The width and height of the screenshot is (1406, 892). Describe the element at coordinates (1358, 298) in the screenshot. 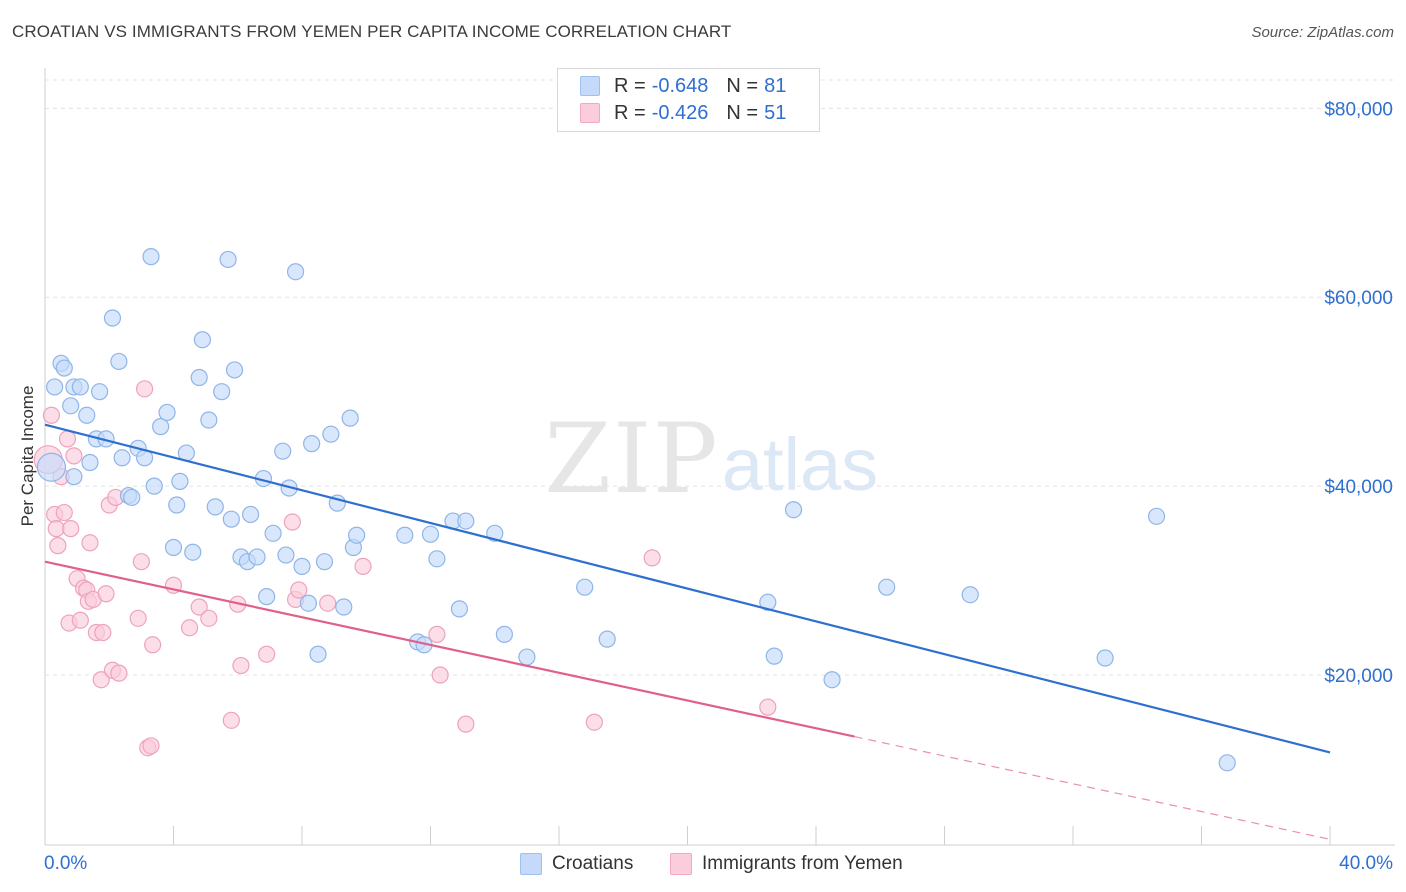

I see `y-tick-label: $60,000` at that location.